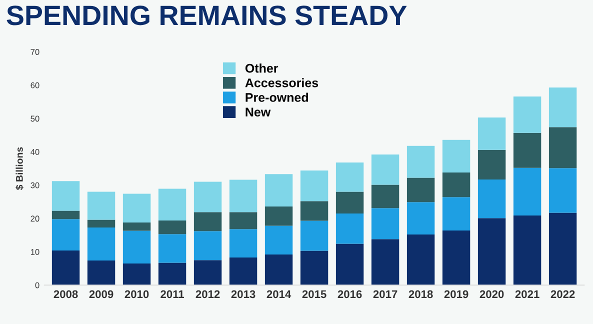  I want to click on x-tick-label: 2016, so click(350, 294).